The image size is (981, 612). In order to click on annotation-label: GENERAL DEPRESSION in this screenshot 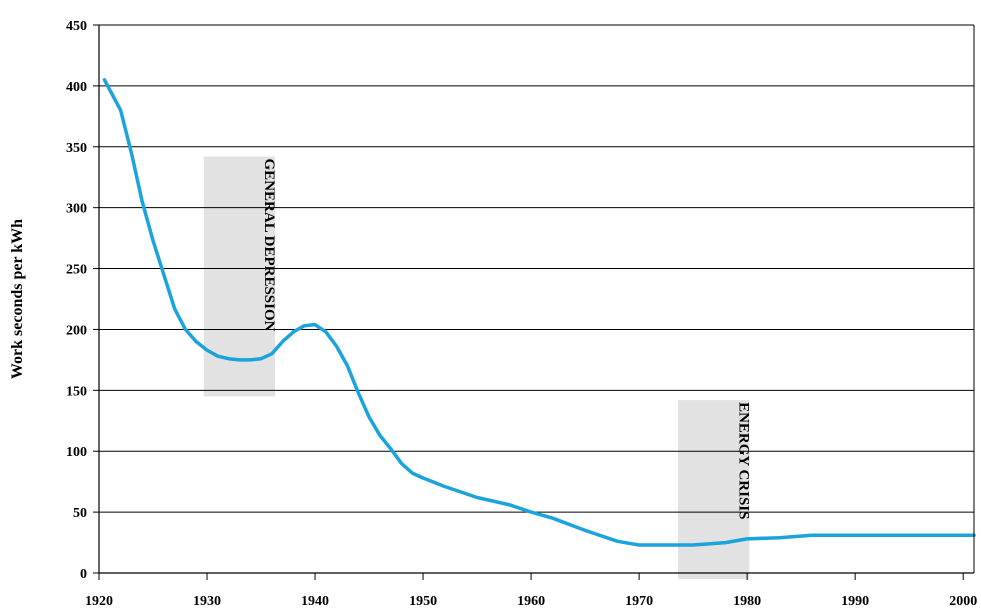, I will do `click(269, 245)`.